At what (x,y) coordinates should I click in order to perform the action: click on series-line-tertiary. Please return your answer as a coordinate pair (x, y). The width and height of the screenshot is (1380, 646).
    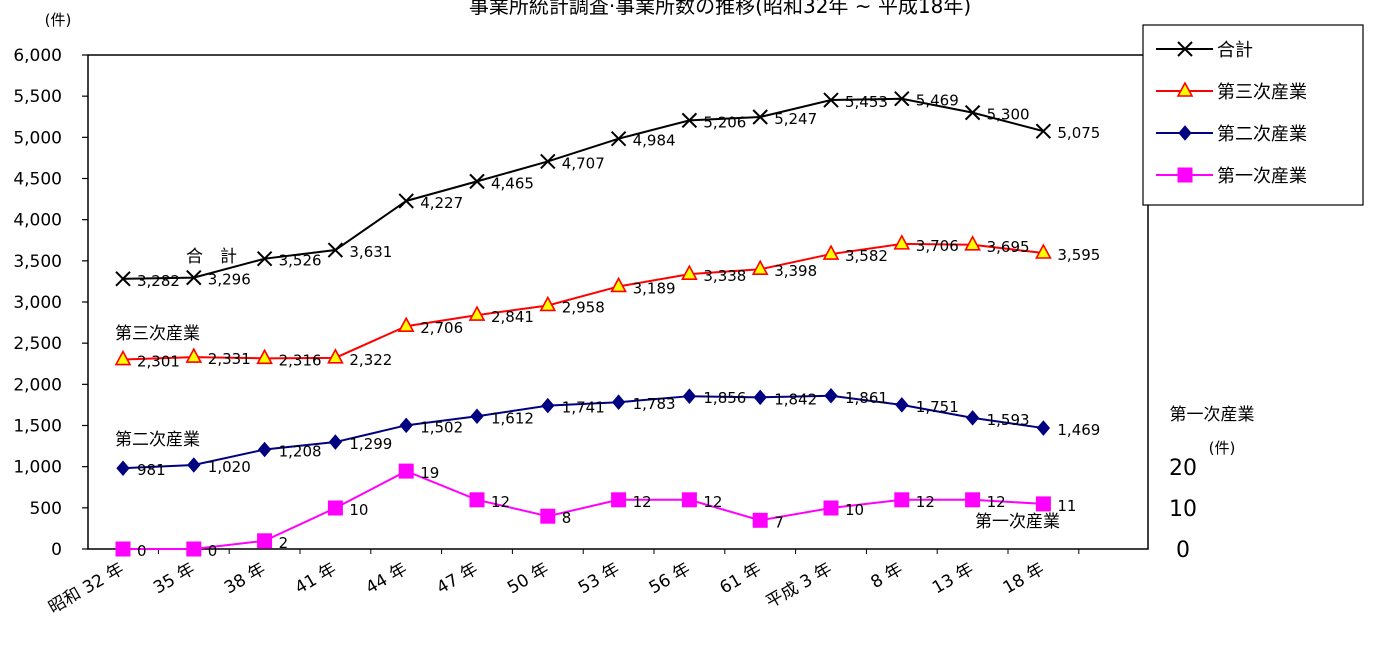
    Looking at the image, I should click on (583, 301).